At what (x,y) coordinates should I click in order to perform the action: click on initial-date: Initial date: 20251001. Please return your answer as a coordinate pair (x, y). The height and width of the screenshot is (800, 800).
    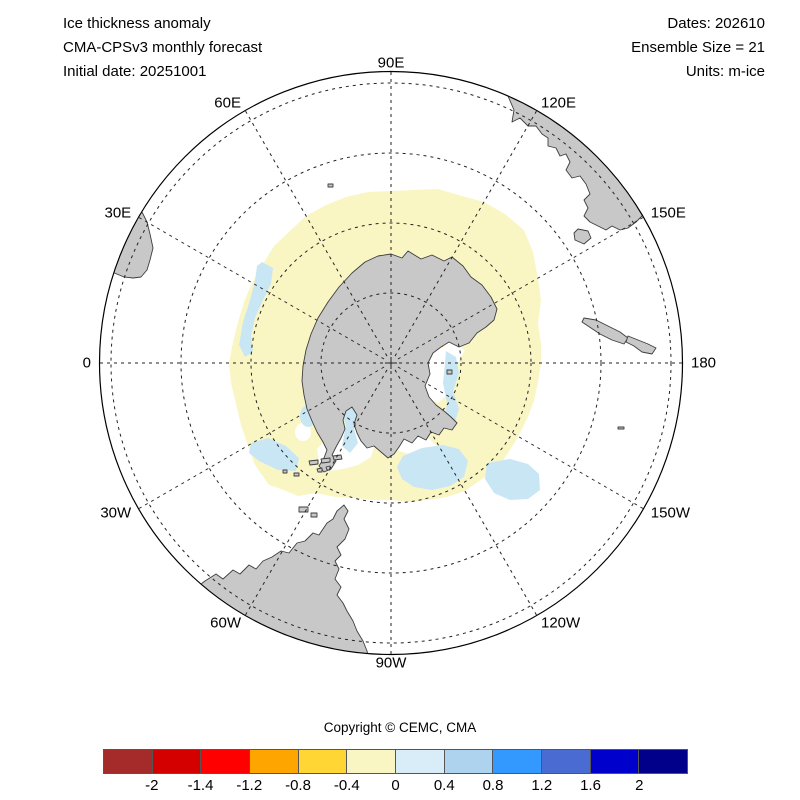
    Looking at the image, I should click on (135, 71).